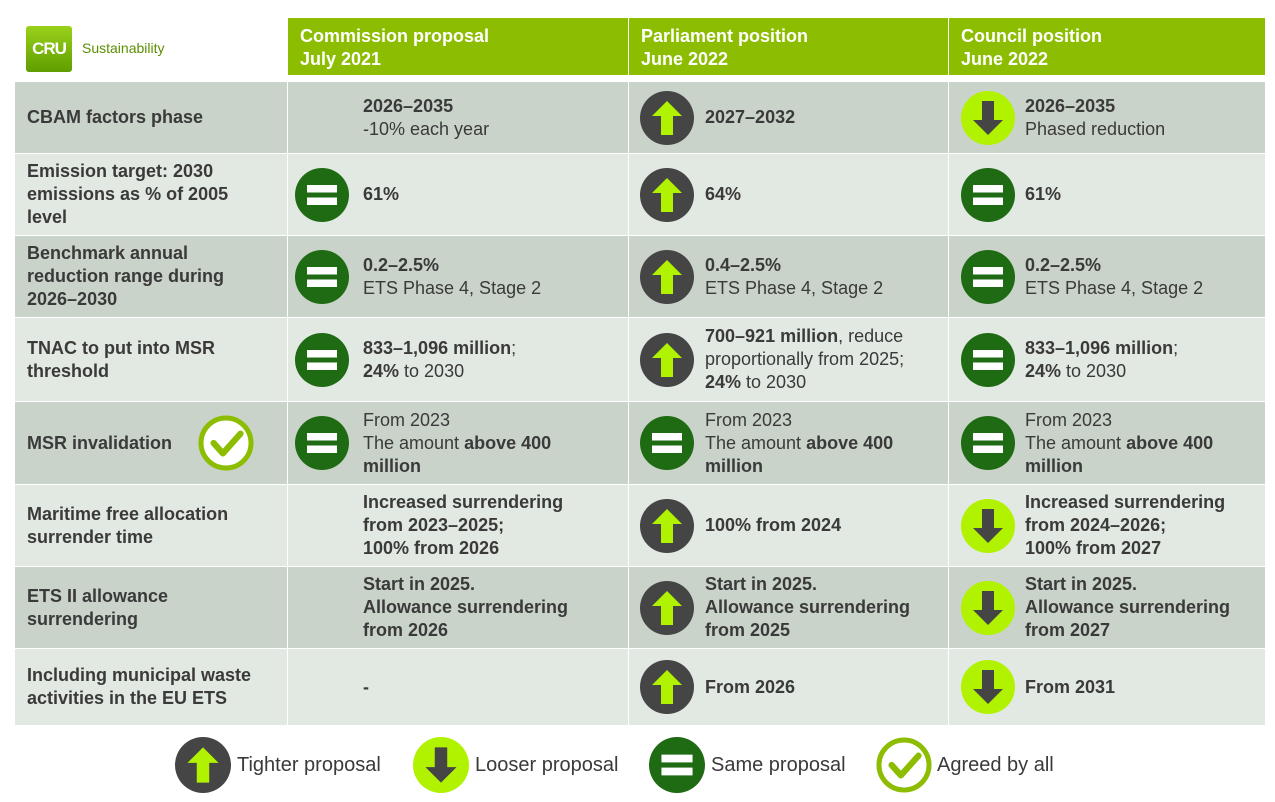 The height and width of the screenshot is (802, 1275). Describe the element at coordinates (157, 596) in the screenshot. I see `label-line: ETS II allowance` at that location.